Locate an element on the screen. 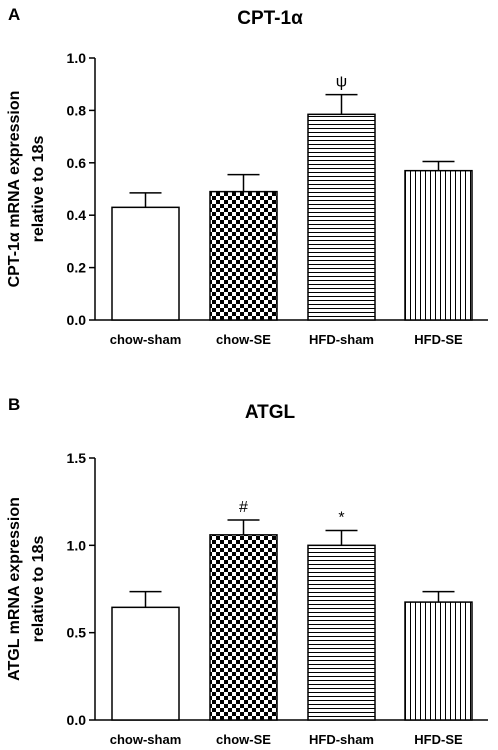  panel-a-ytick-label: 0.4 is located at coordinates (77, 215).